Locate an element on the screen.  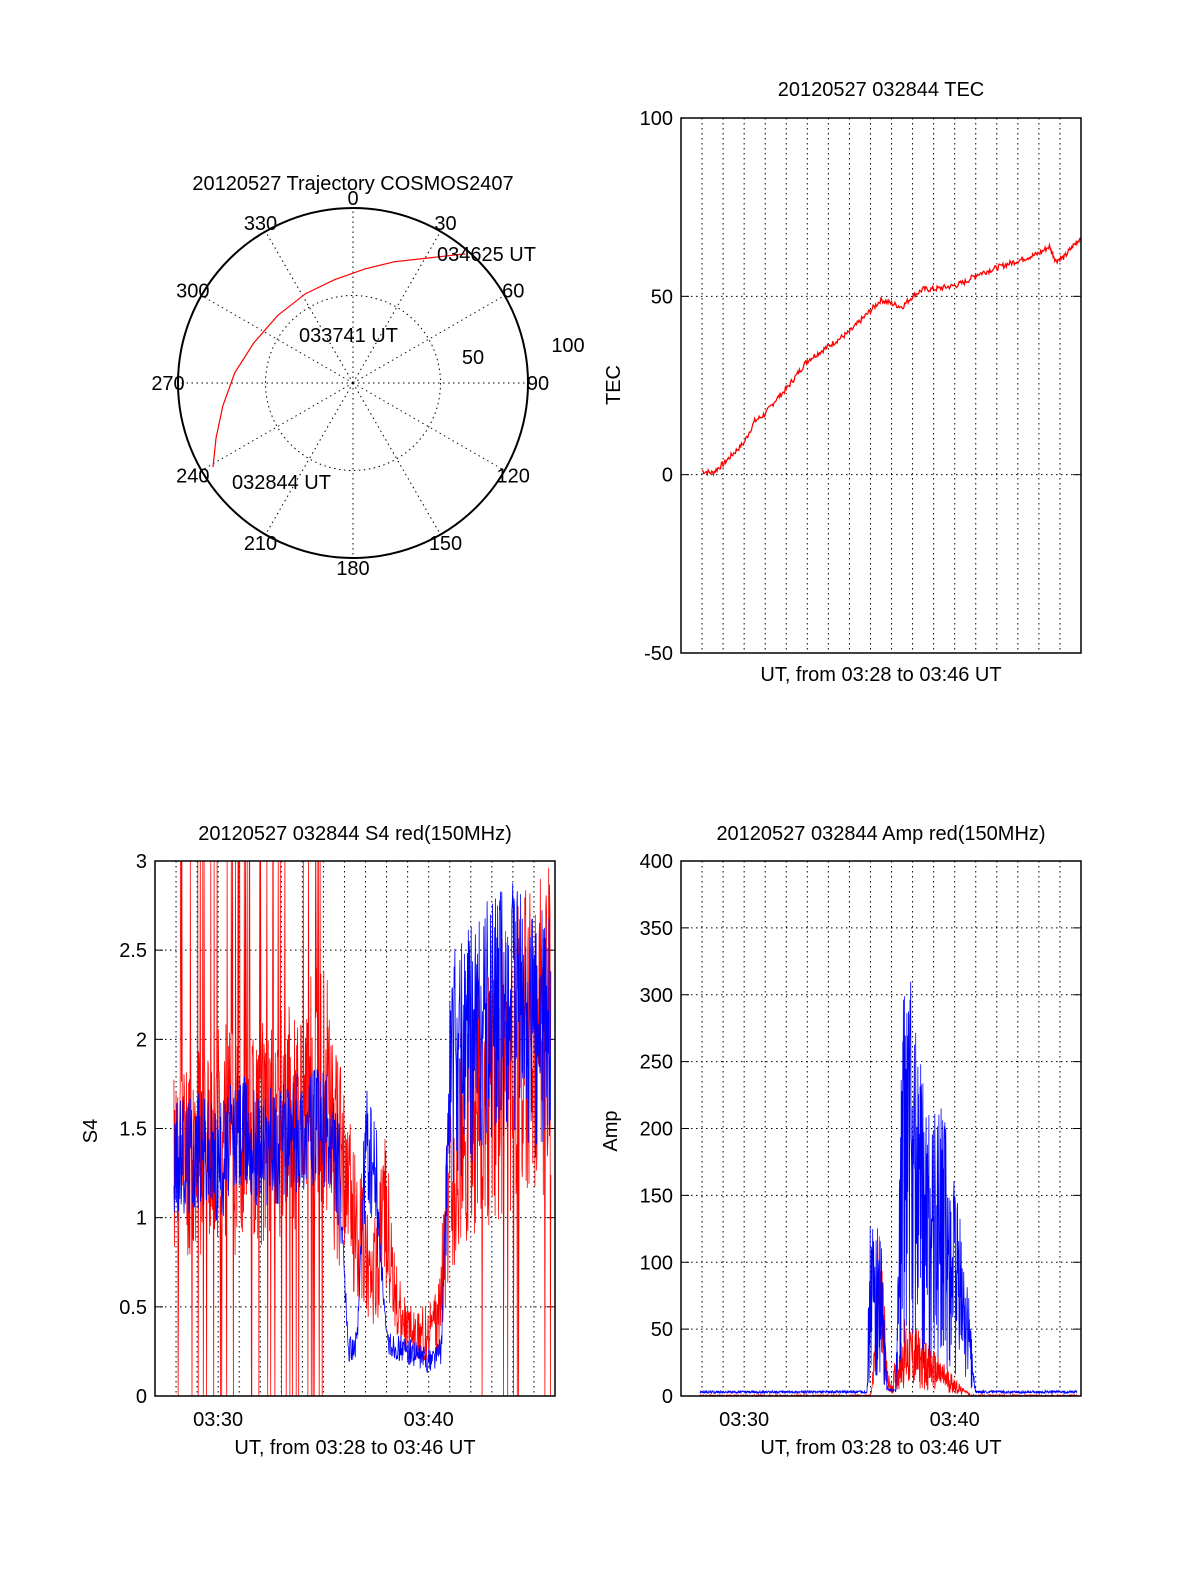
polar-azimuth-label: 240 is located at coordinates (192, 477).